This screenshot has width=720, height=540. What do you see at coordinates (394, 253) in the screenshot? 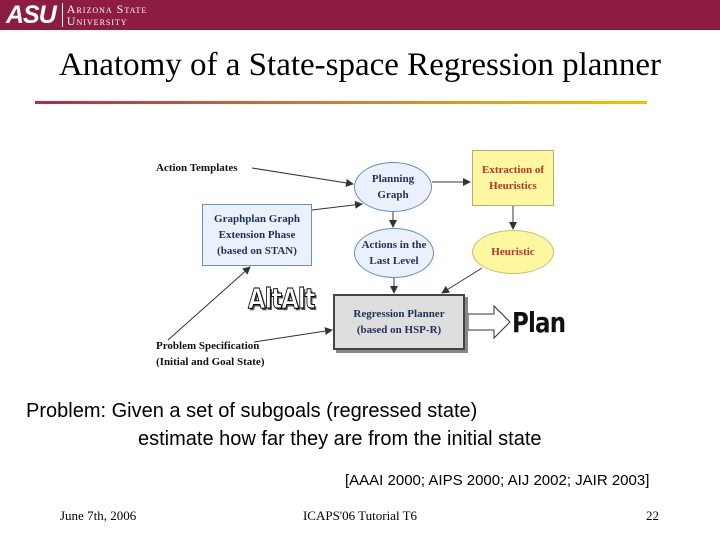
I see `actions-last-level-node: Actions in the Last Level` at bounding box center [394, 253].